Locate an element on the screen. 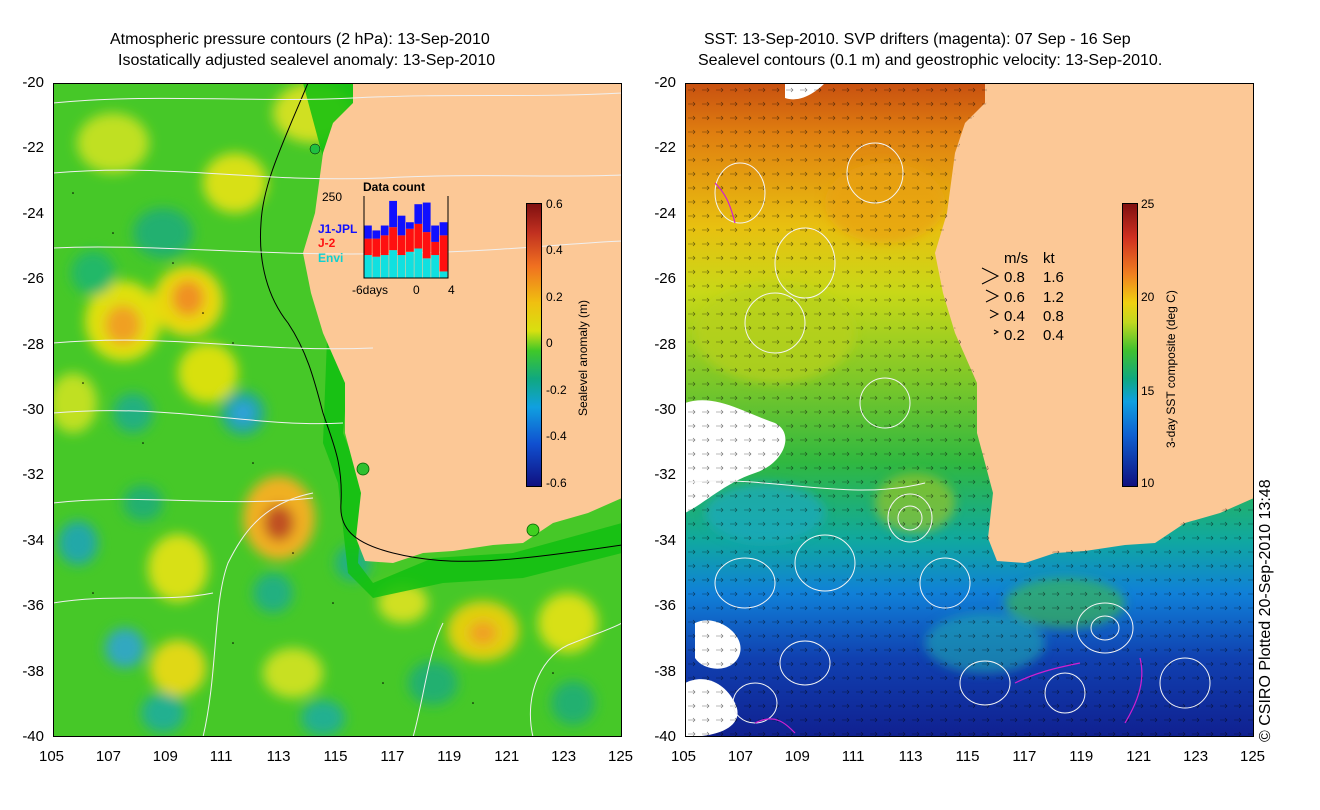 This screenshot has width=1320, height=810. left-lat-tick: -30 is located at coordinates (33, 409).